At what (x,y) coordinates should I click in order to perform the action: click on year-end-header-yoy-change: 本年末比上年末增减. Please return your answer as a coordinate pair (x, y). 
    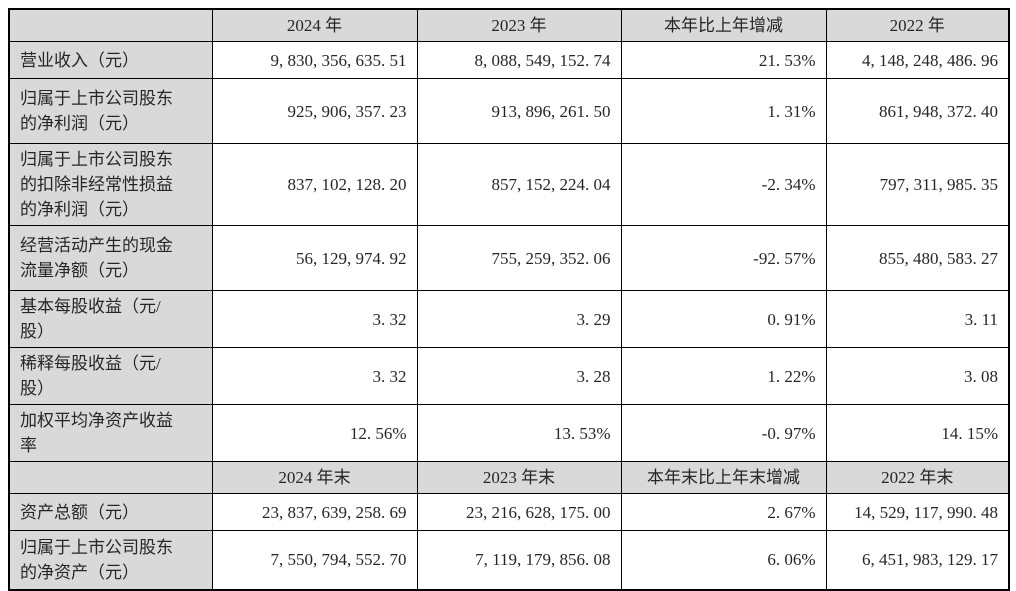
    Looking at the image, I should click on (723, 477).